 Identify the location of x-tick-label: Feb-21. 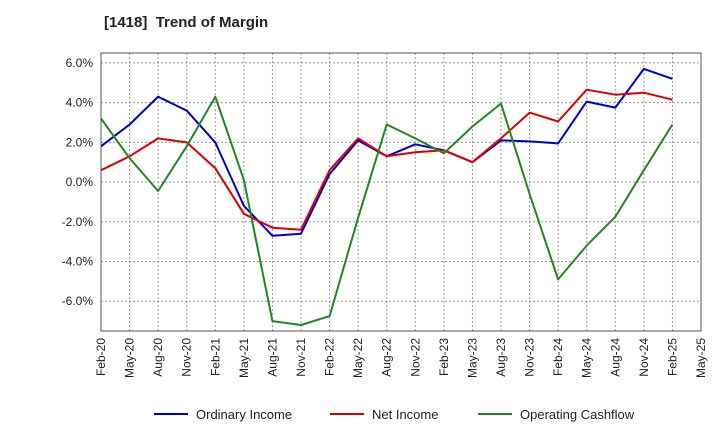
(215, 357).